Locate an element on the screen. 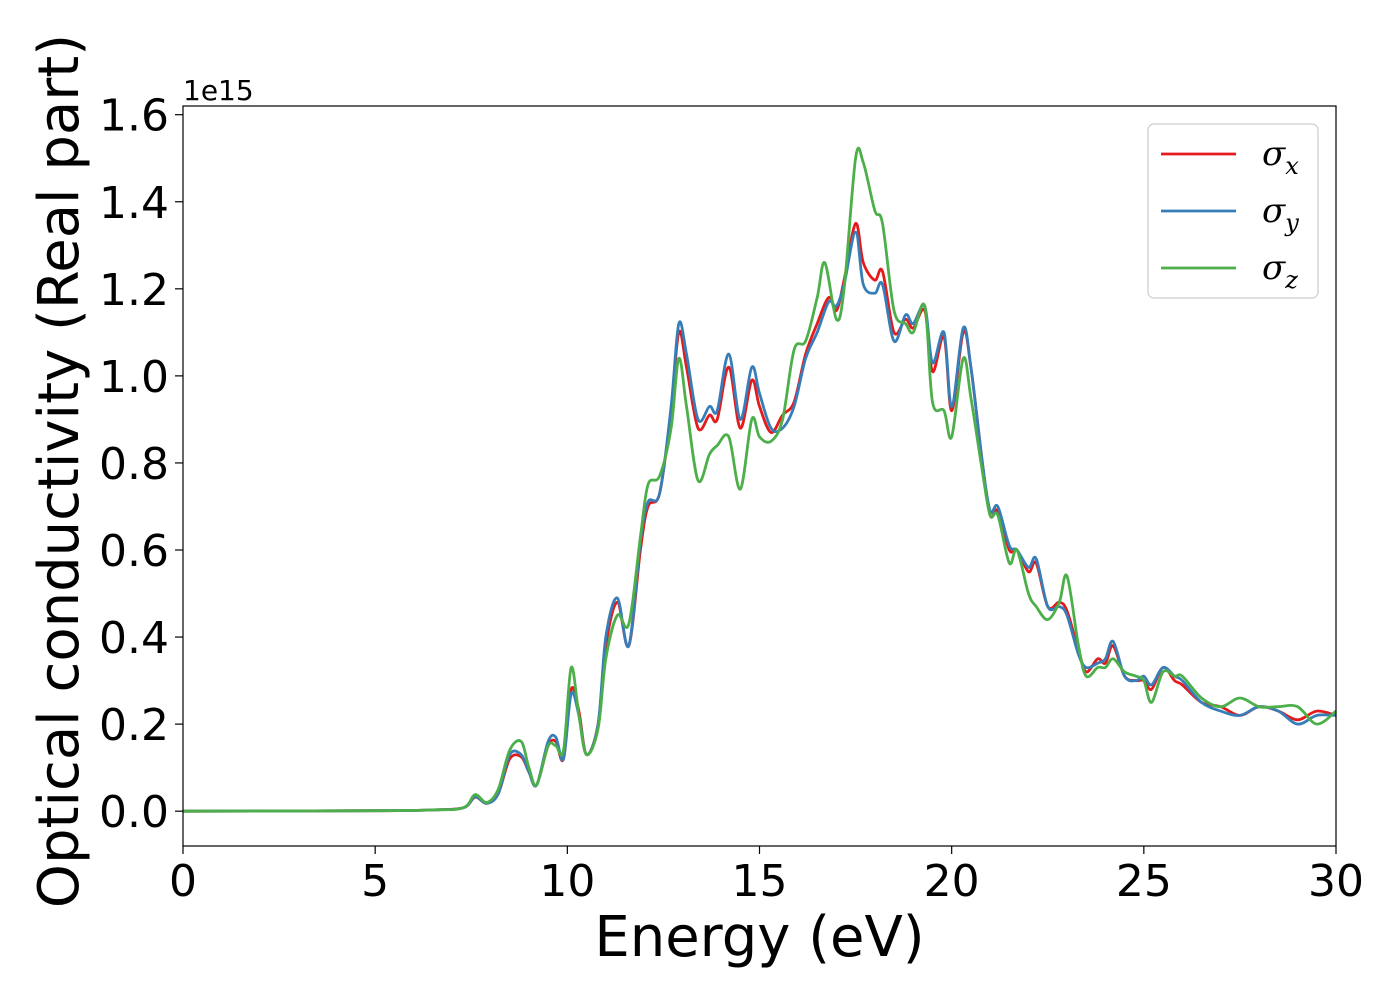  x-tick-label: 25 is located at coordinates (1144, 881).